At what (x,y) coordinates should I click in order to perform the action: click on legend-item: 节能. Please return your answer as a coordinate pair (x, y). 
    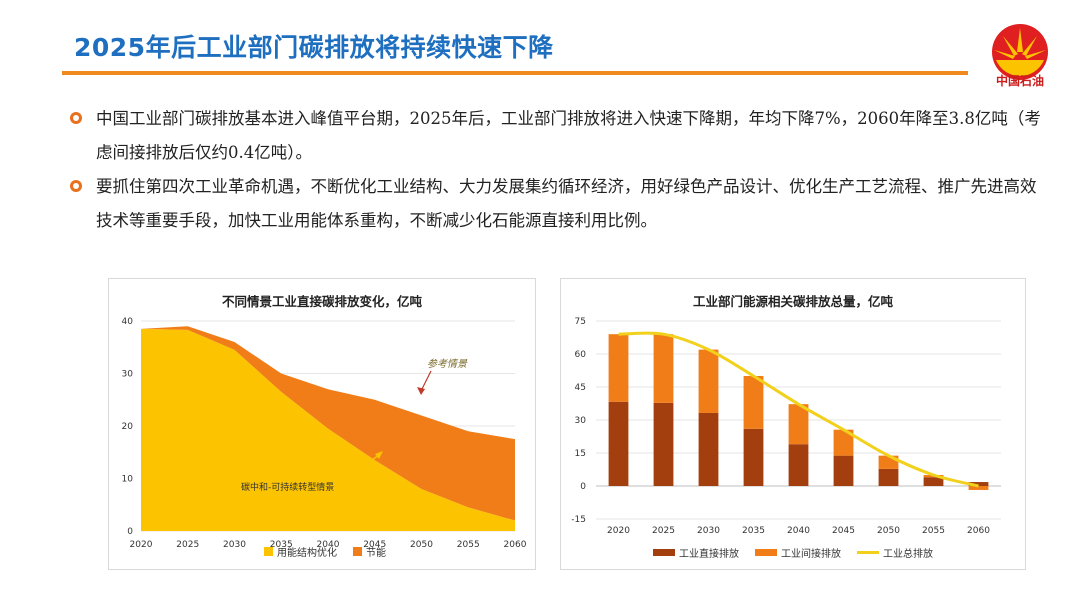
    Looking at the image, I should click on (369, 551).